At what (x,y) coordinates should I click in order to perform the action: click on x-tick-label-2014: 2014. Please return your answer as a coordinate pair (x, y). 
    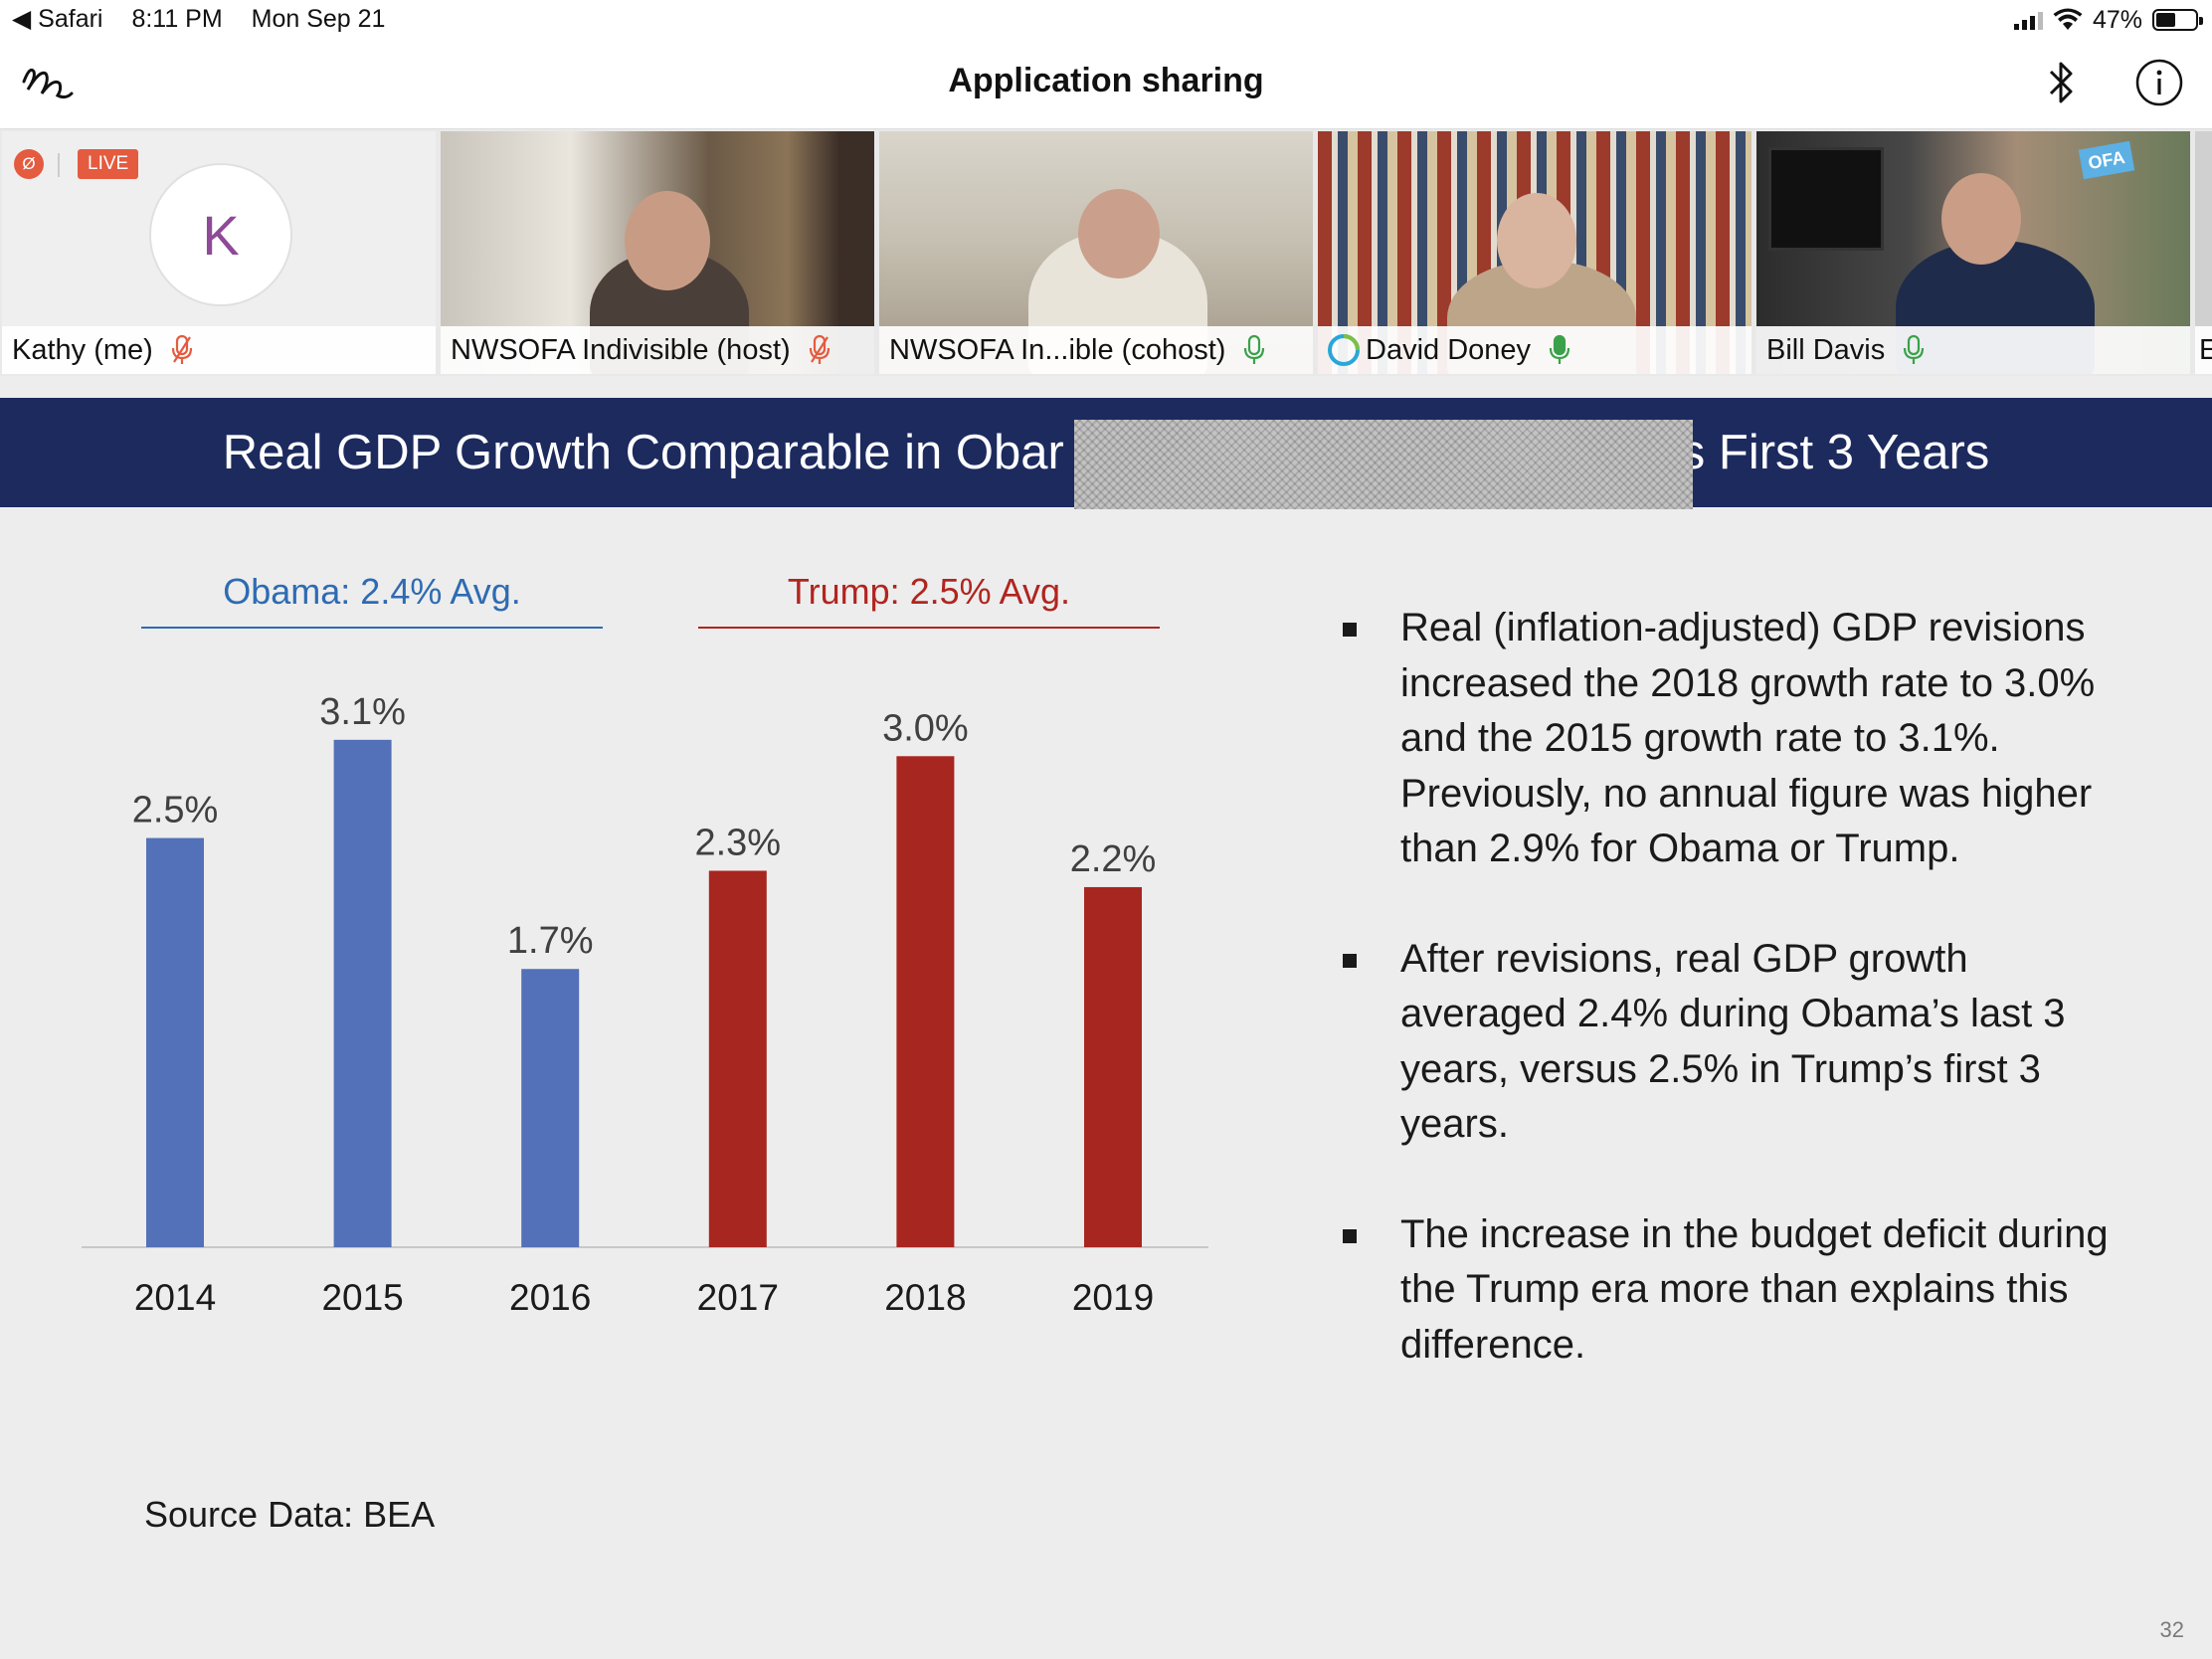
    Looking at the image, I should click on (175, 1297).